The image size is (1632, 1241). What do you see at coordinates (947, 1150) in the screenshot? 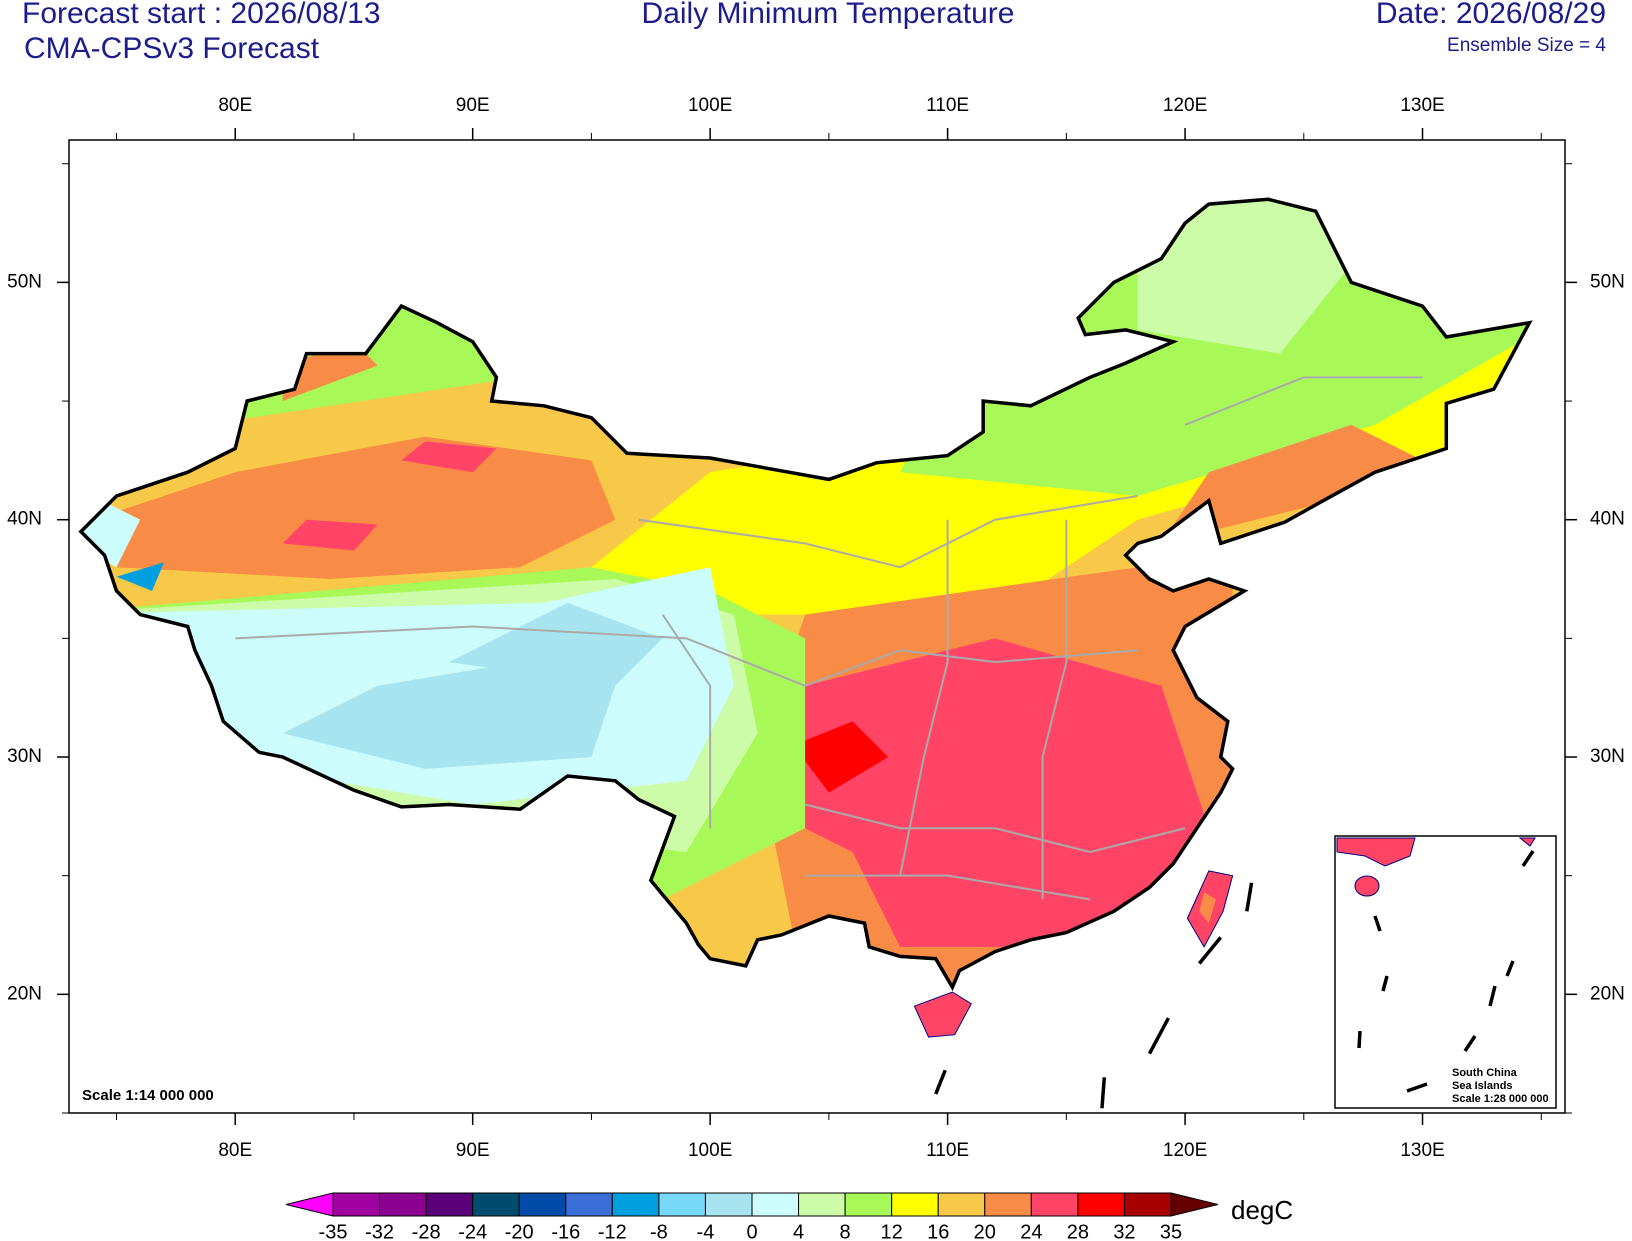
I see `lon-label-bottom: 110E` at bounding box center [947, 1150].